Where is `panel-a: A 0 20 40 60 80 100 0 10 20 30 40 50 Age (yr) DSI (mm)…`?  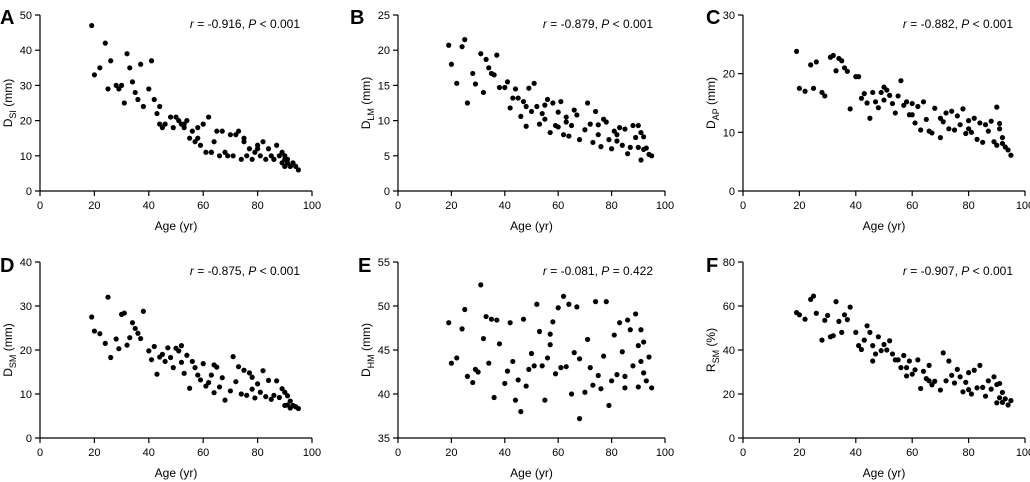
panel-a: A 0 20 40 60 80 100 0 10 20 30 40 50 Age (yr) DSI (mm)… is located at coordinates (160, 120).